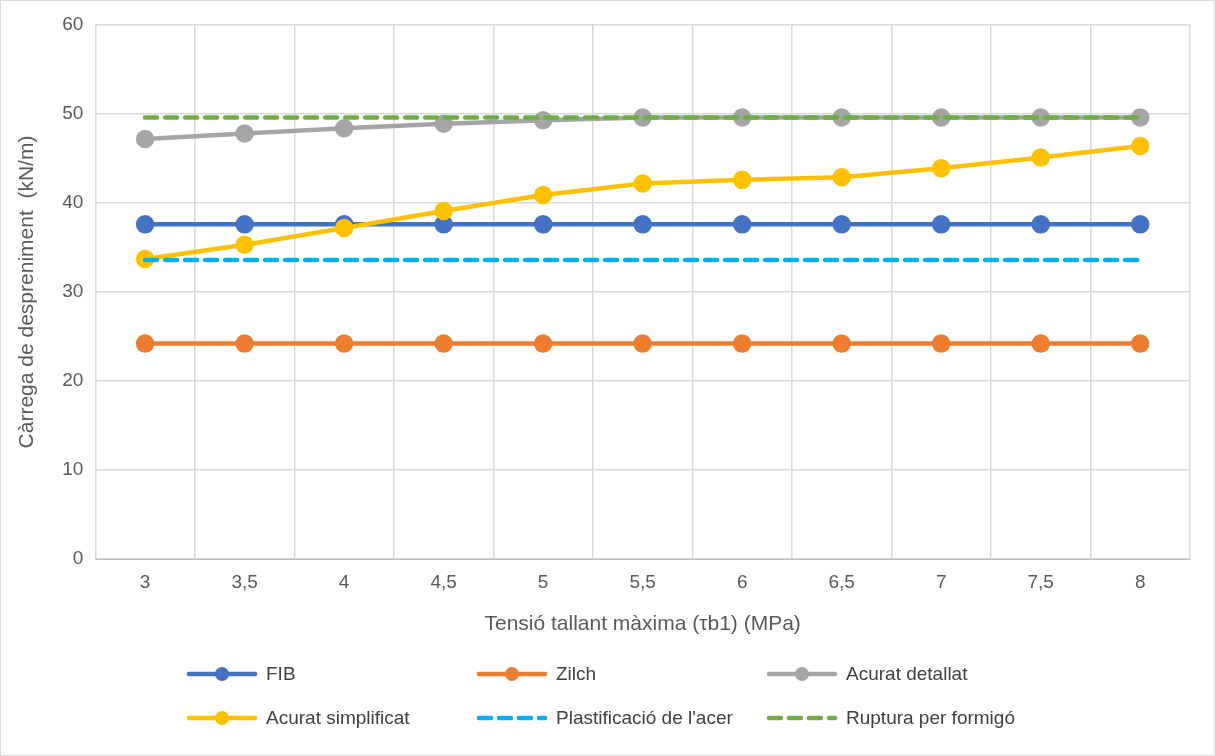  What do you see at coordinates (930, 718) in the screenshot?
I see `legend-label: Ruptura per formigó` at bounding box center [930, 718].